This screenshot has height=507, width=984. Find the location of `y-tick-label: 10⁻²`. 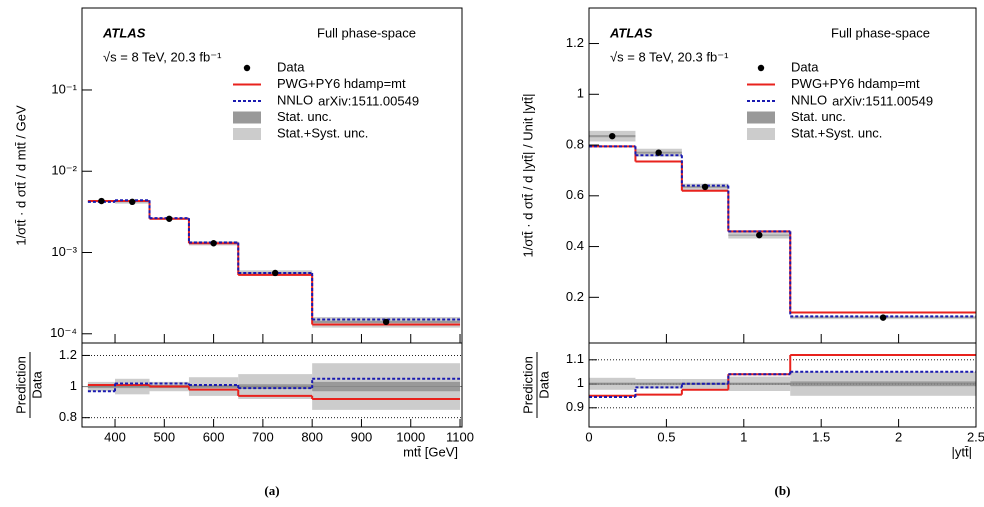

y-tick-label: 10⁻² is located at coordinates (64, 170).